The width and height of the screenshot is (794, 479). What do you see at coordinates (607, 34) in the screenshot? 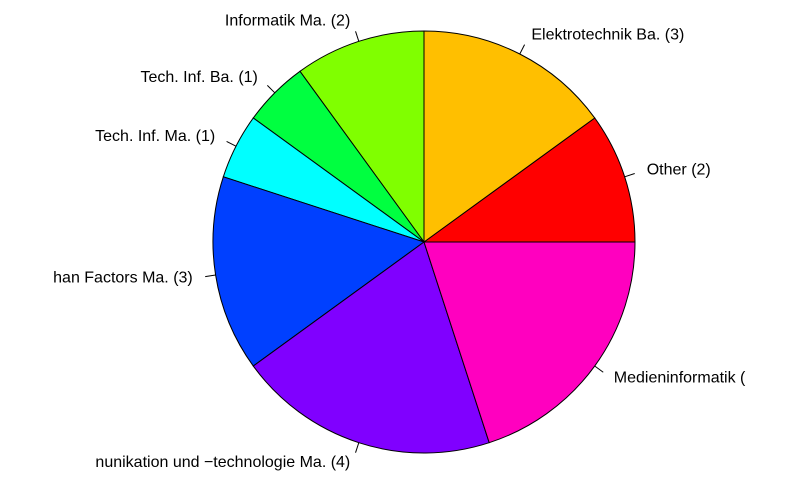
I see `slice-label: Elektrotechnik Ba. (3)` at bounding box center [607, 34].